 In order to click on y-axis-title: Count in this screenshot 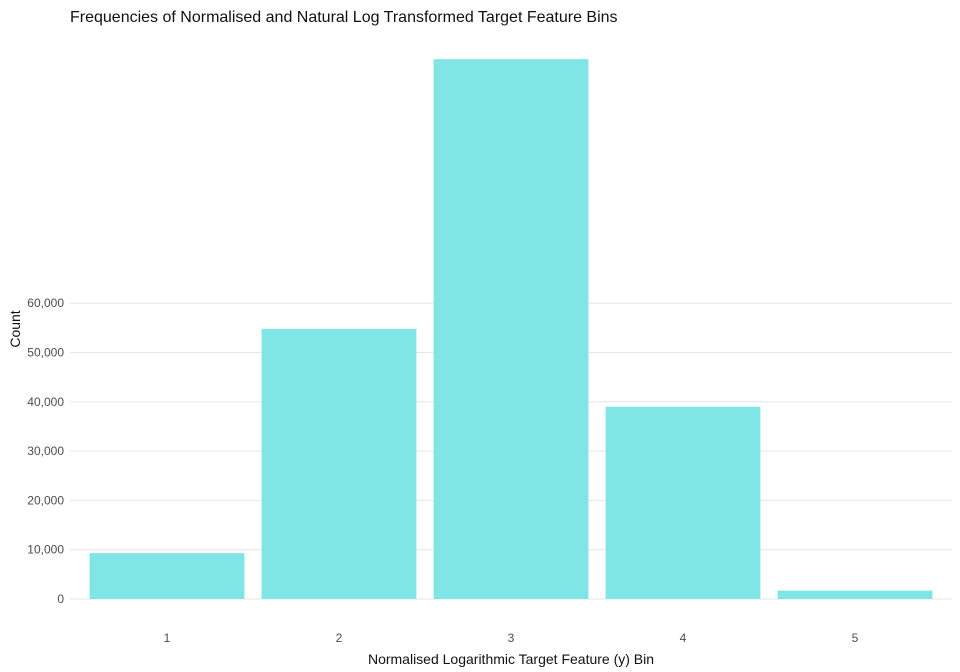, I will do `click(15, 328)`.